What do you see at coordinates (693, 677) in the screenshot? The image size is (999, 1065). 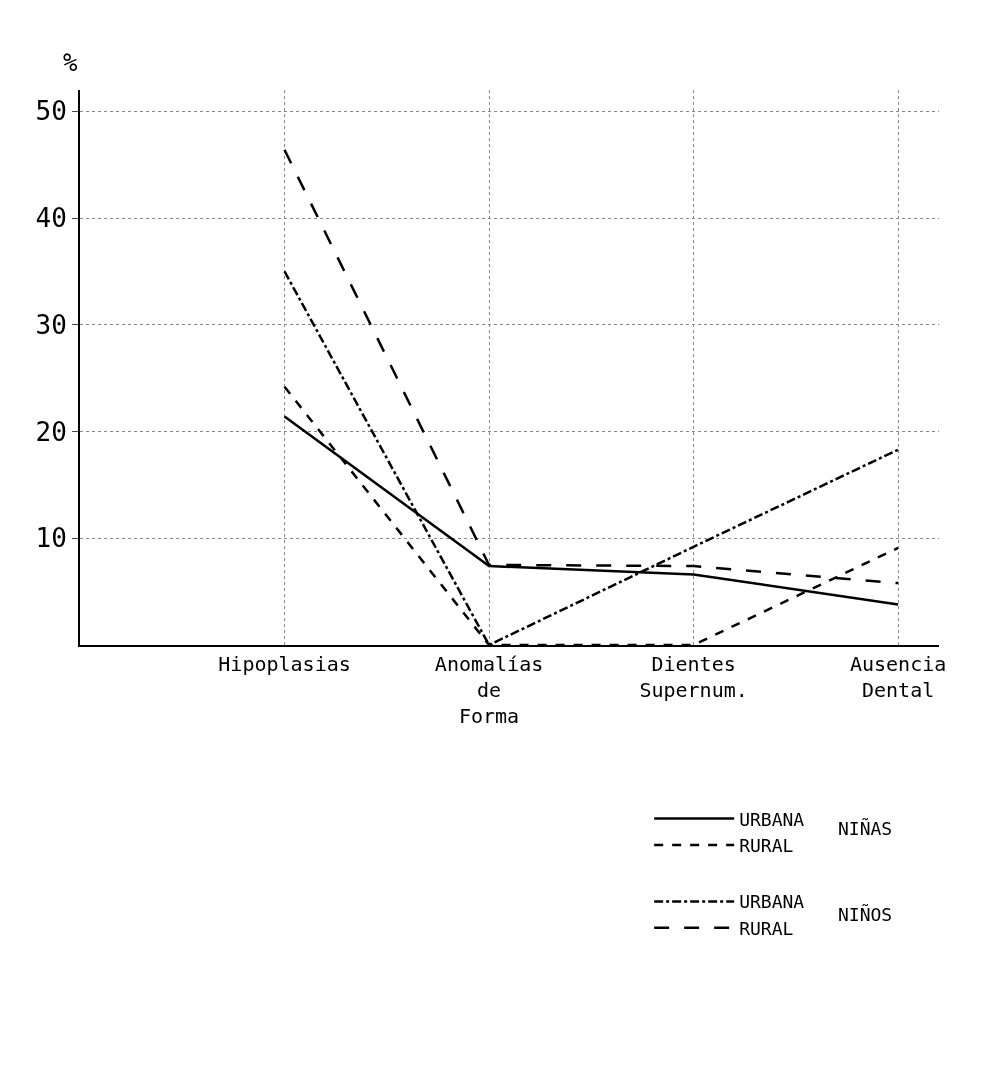 I see `x-tick-label: Dientes Supernum.` at bounding box center [693, 677].